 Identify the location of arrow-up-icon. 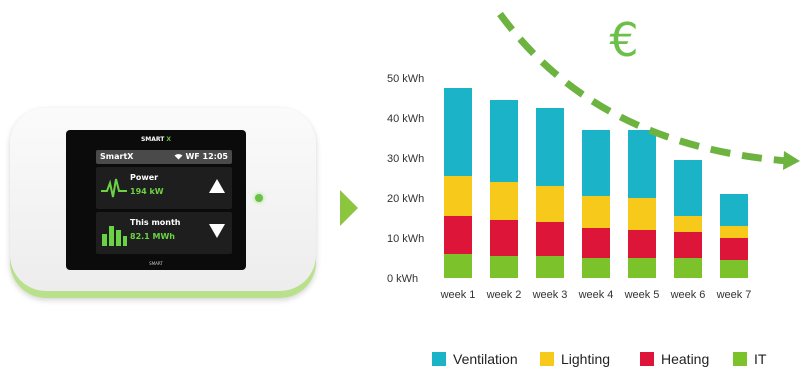
(217, 186).